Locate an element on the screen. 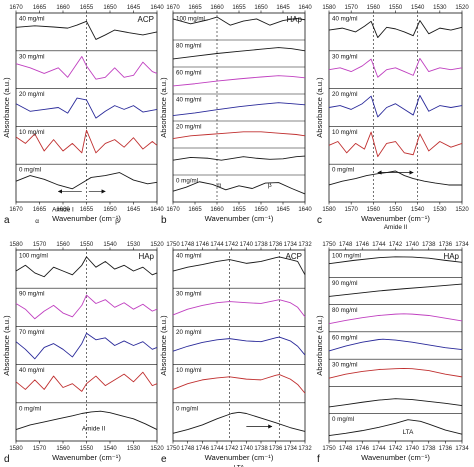 This screenshot has width=474, height=467. annotation: Amide II is located at coordinates (94, 428).